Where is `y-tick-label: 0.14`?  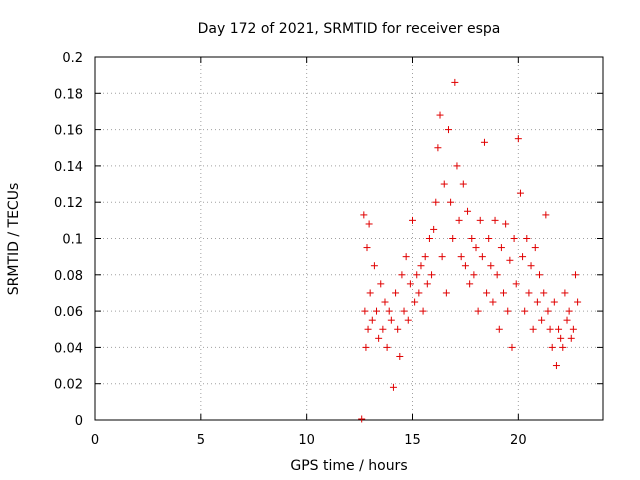 y-tick-label: 0.14 is located at coordinates (68, 167).